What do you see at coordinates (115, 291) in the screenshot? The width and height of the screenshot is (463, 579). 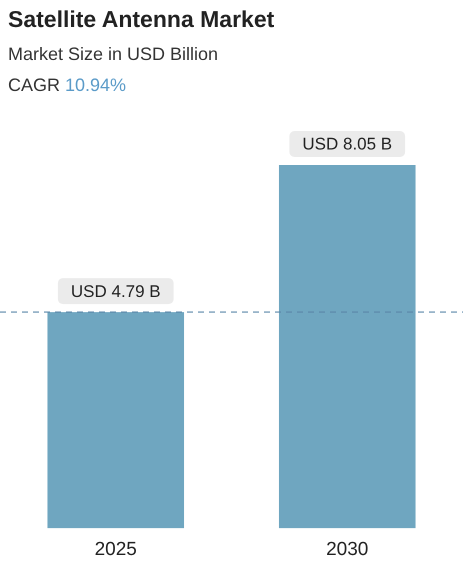 I see `data-label: USD 4.79 B` at bounding box center [115, 291].